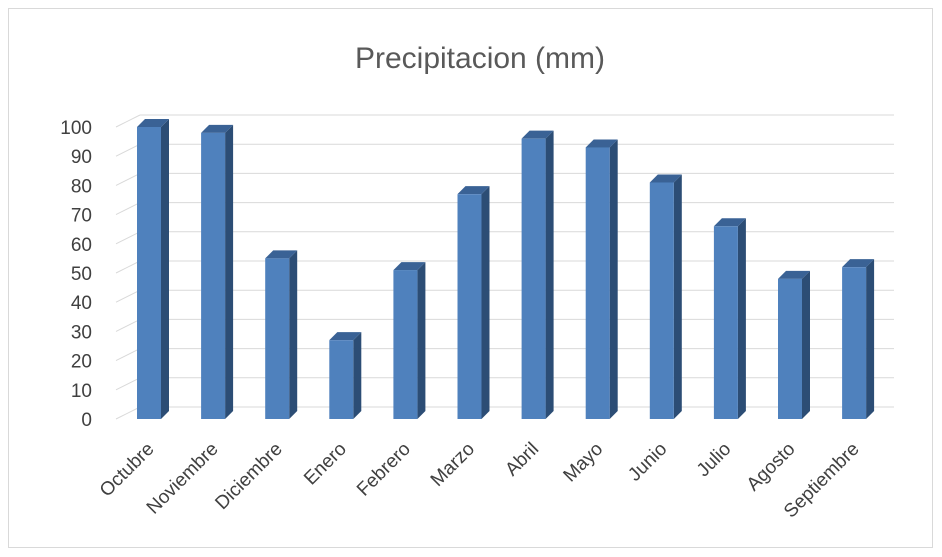 The width and height of the screenshot is (942, 557). I want to click on y-axis-ticks: 0 10 20 30 40 50 60 70 80 90 100, so click(76, 274).